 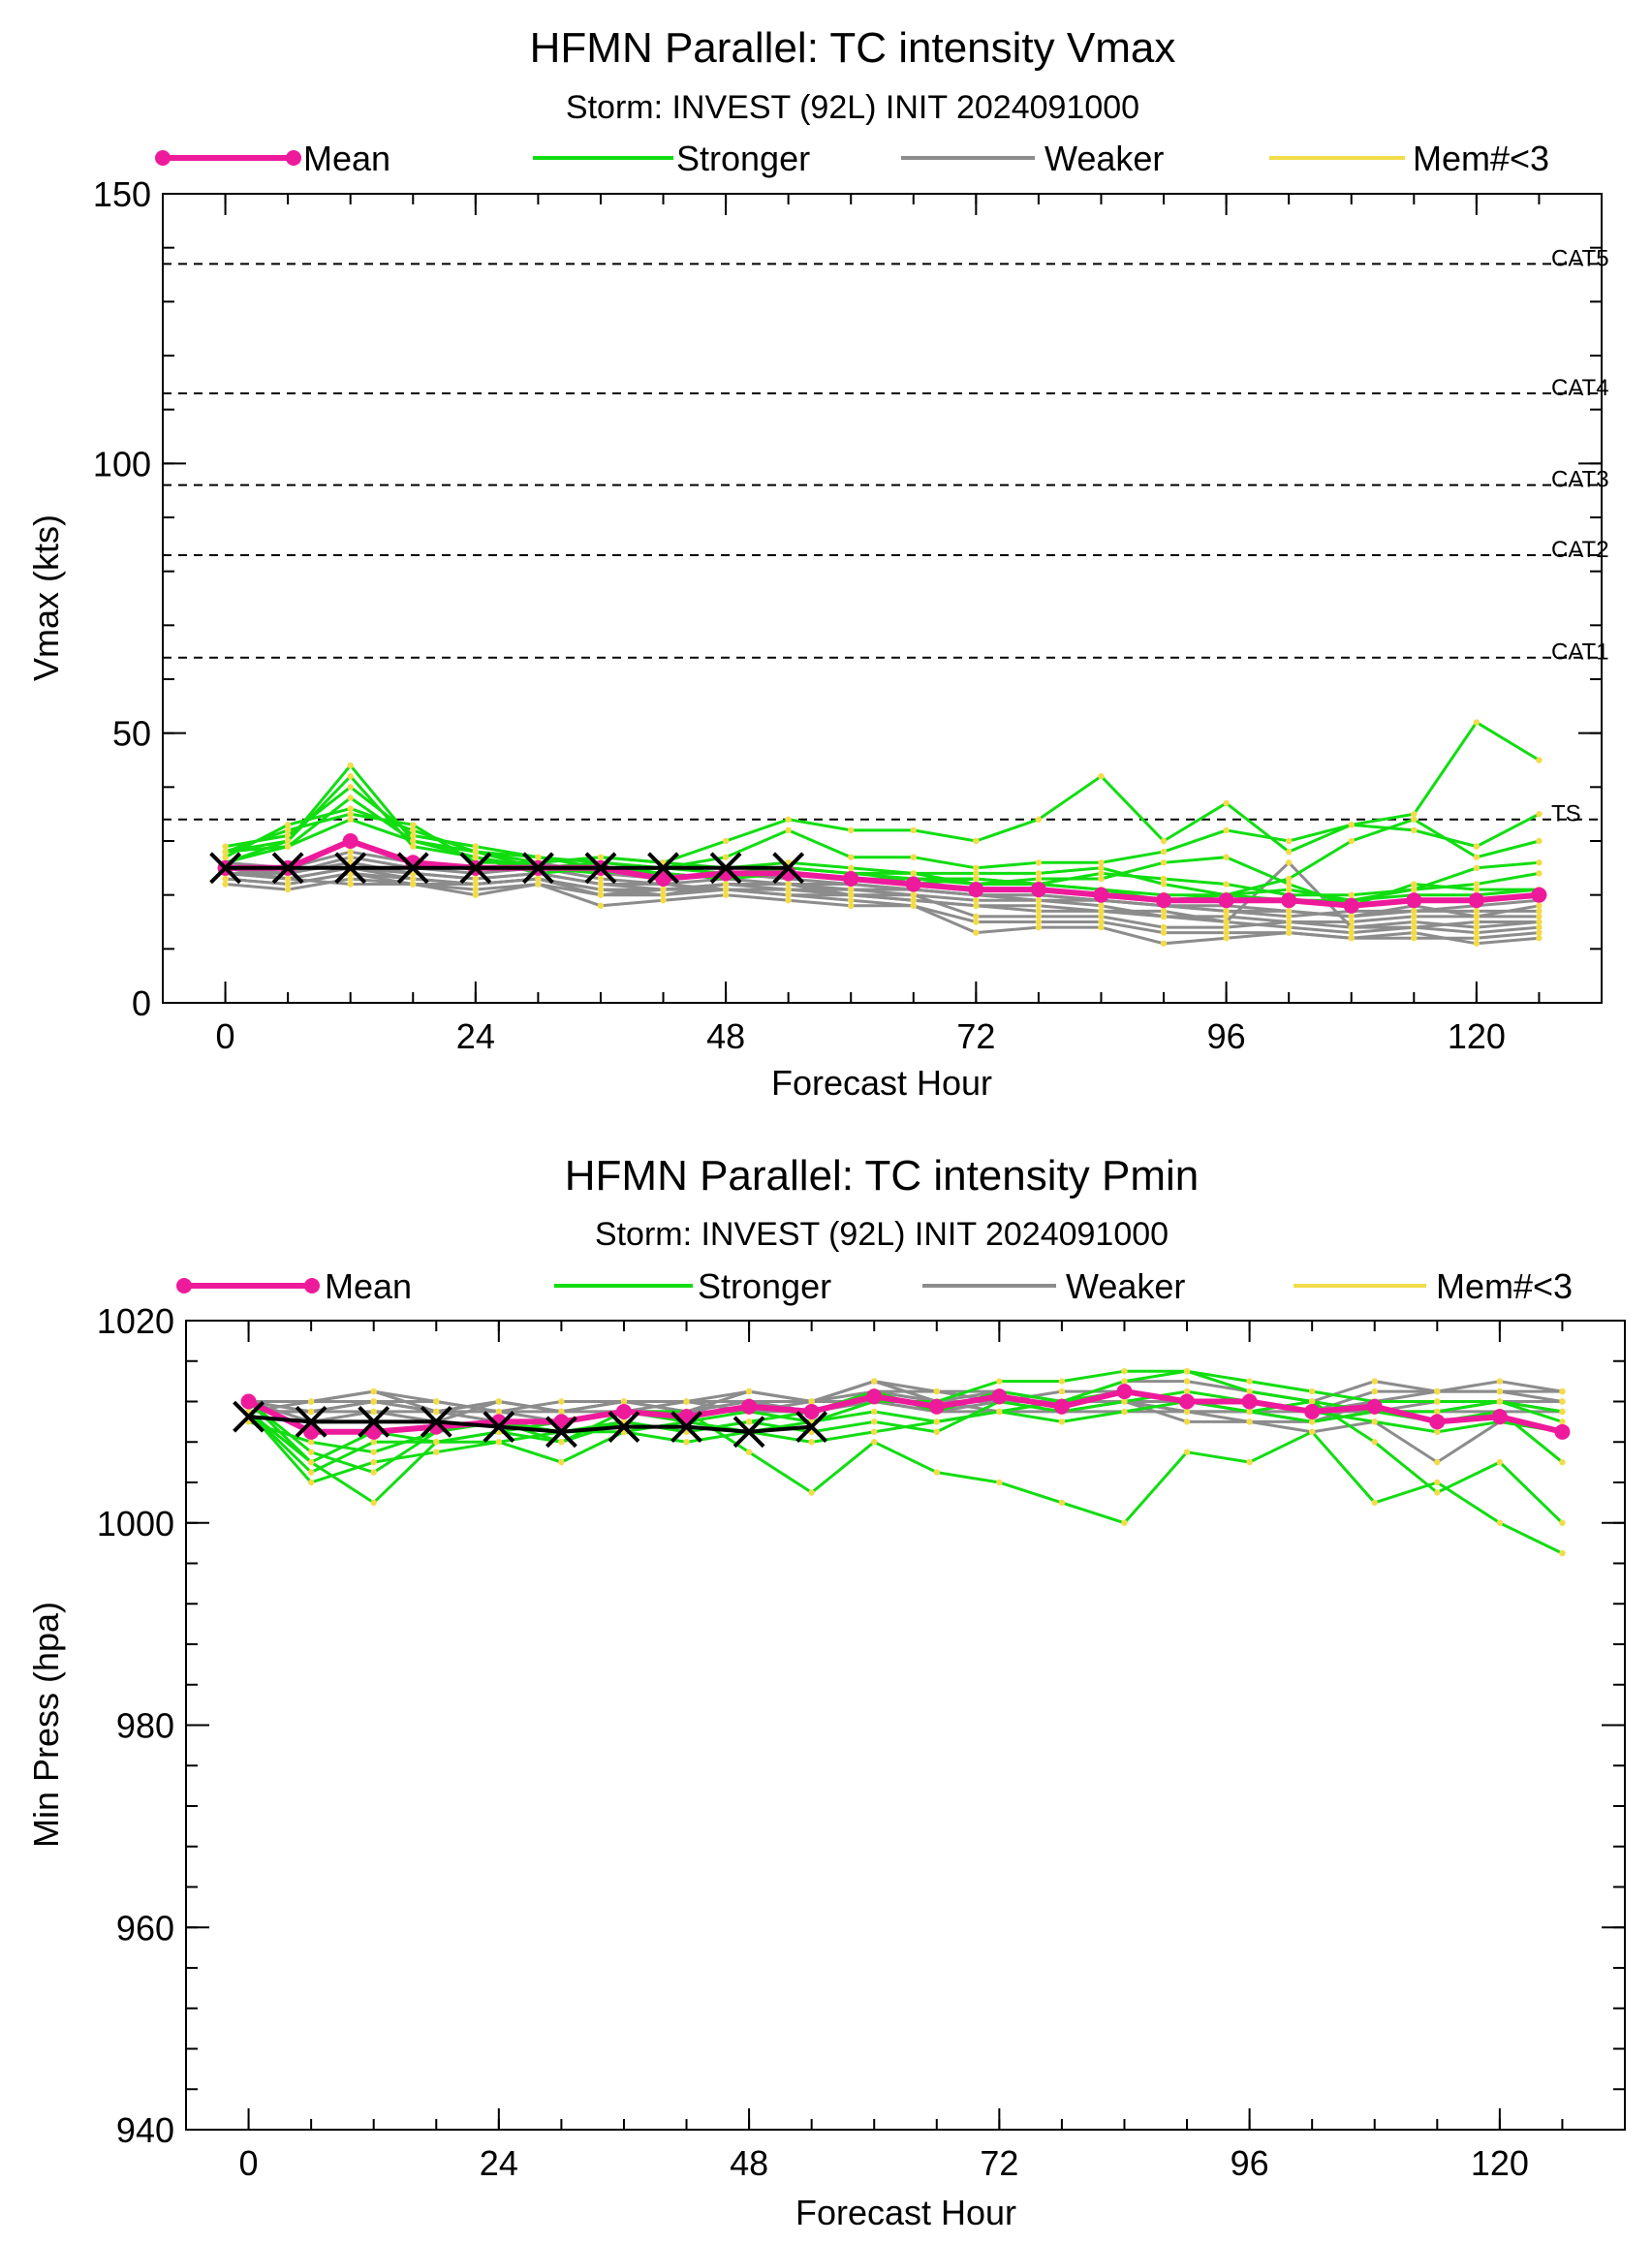 What do you see at coordinates (122, 194) in the screenshot?
I see `vmax-ytick-label: 150` at bounding box center [122, 194].